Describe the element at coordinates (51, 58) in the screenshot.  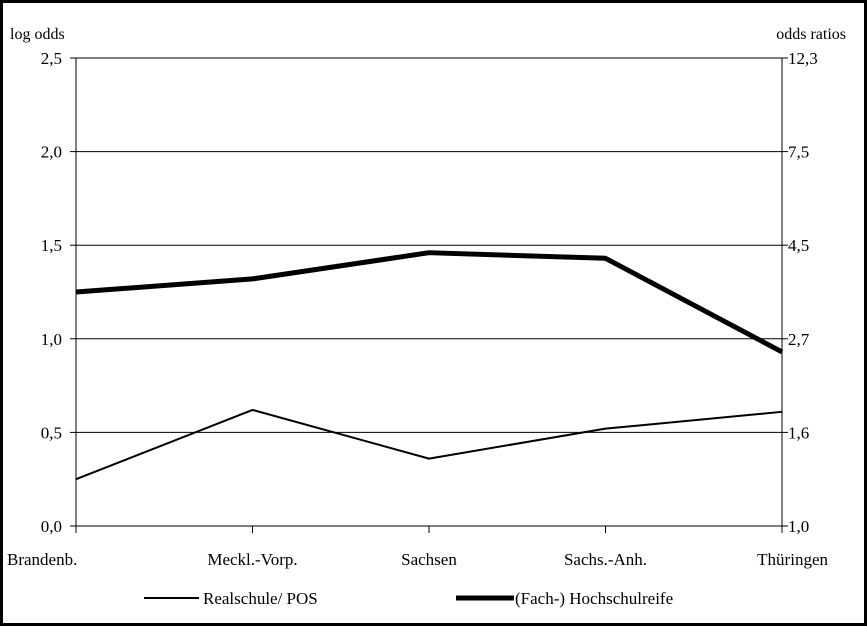
I see `y-tick-label: 2,5` at that location.